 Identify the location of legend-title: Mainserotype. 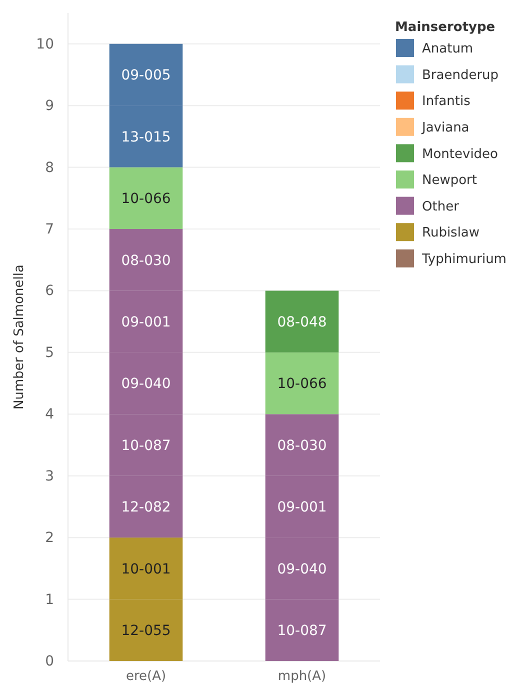
(445, 27).